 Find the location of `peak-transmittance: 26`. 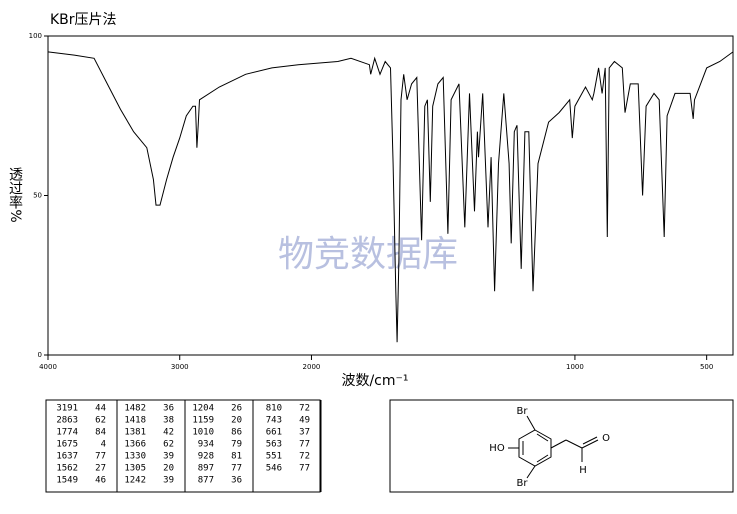

peak-transmittance: 26 is located at coordinates (236, 409).